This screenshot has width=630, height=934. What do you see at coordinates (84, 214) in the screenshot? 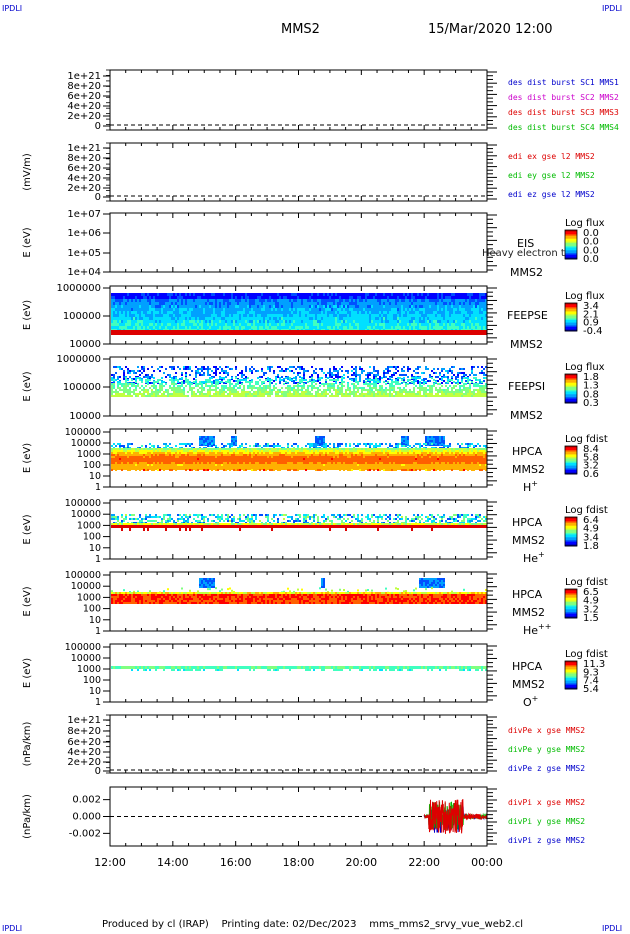
I see `y-tick-label: 1e+07` at bounding box center [84, 214].